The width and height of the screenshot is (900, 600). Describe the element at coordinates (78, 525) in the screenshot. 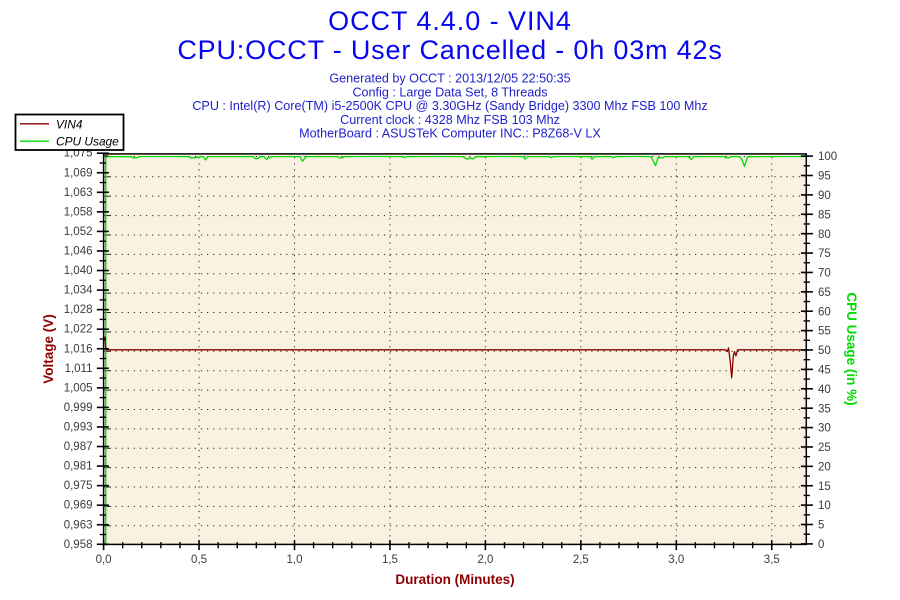

I see `svg-text: 0,963` at that location.